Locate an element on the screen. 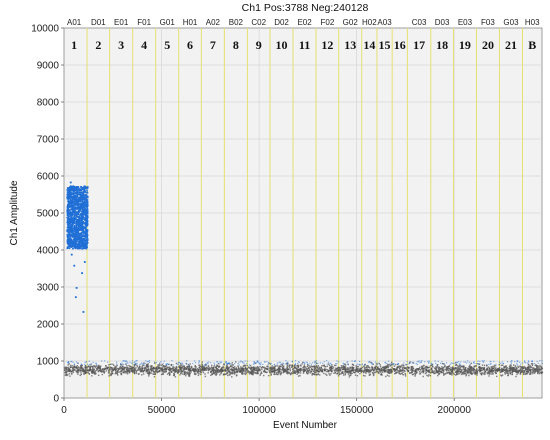 This screenshot has height=440, width=550. sample-number-label: 15 is located at coordinates (385, 45).